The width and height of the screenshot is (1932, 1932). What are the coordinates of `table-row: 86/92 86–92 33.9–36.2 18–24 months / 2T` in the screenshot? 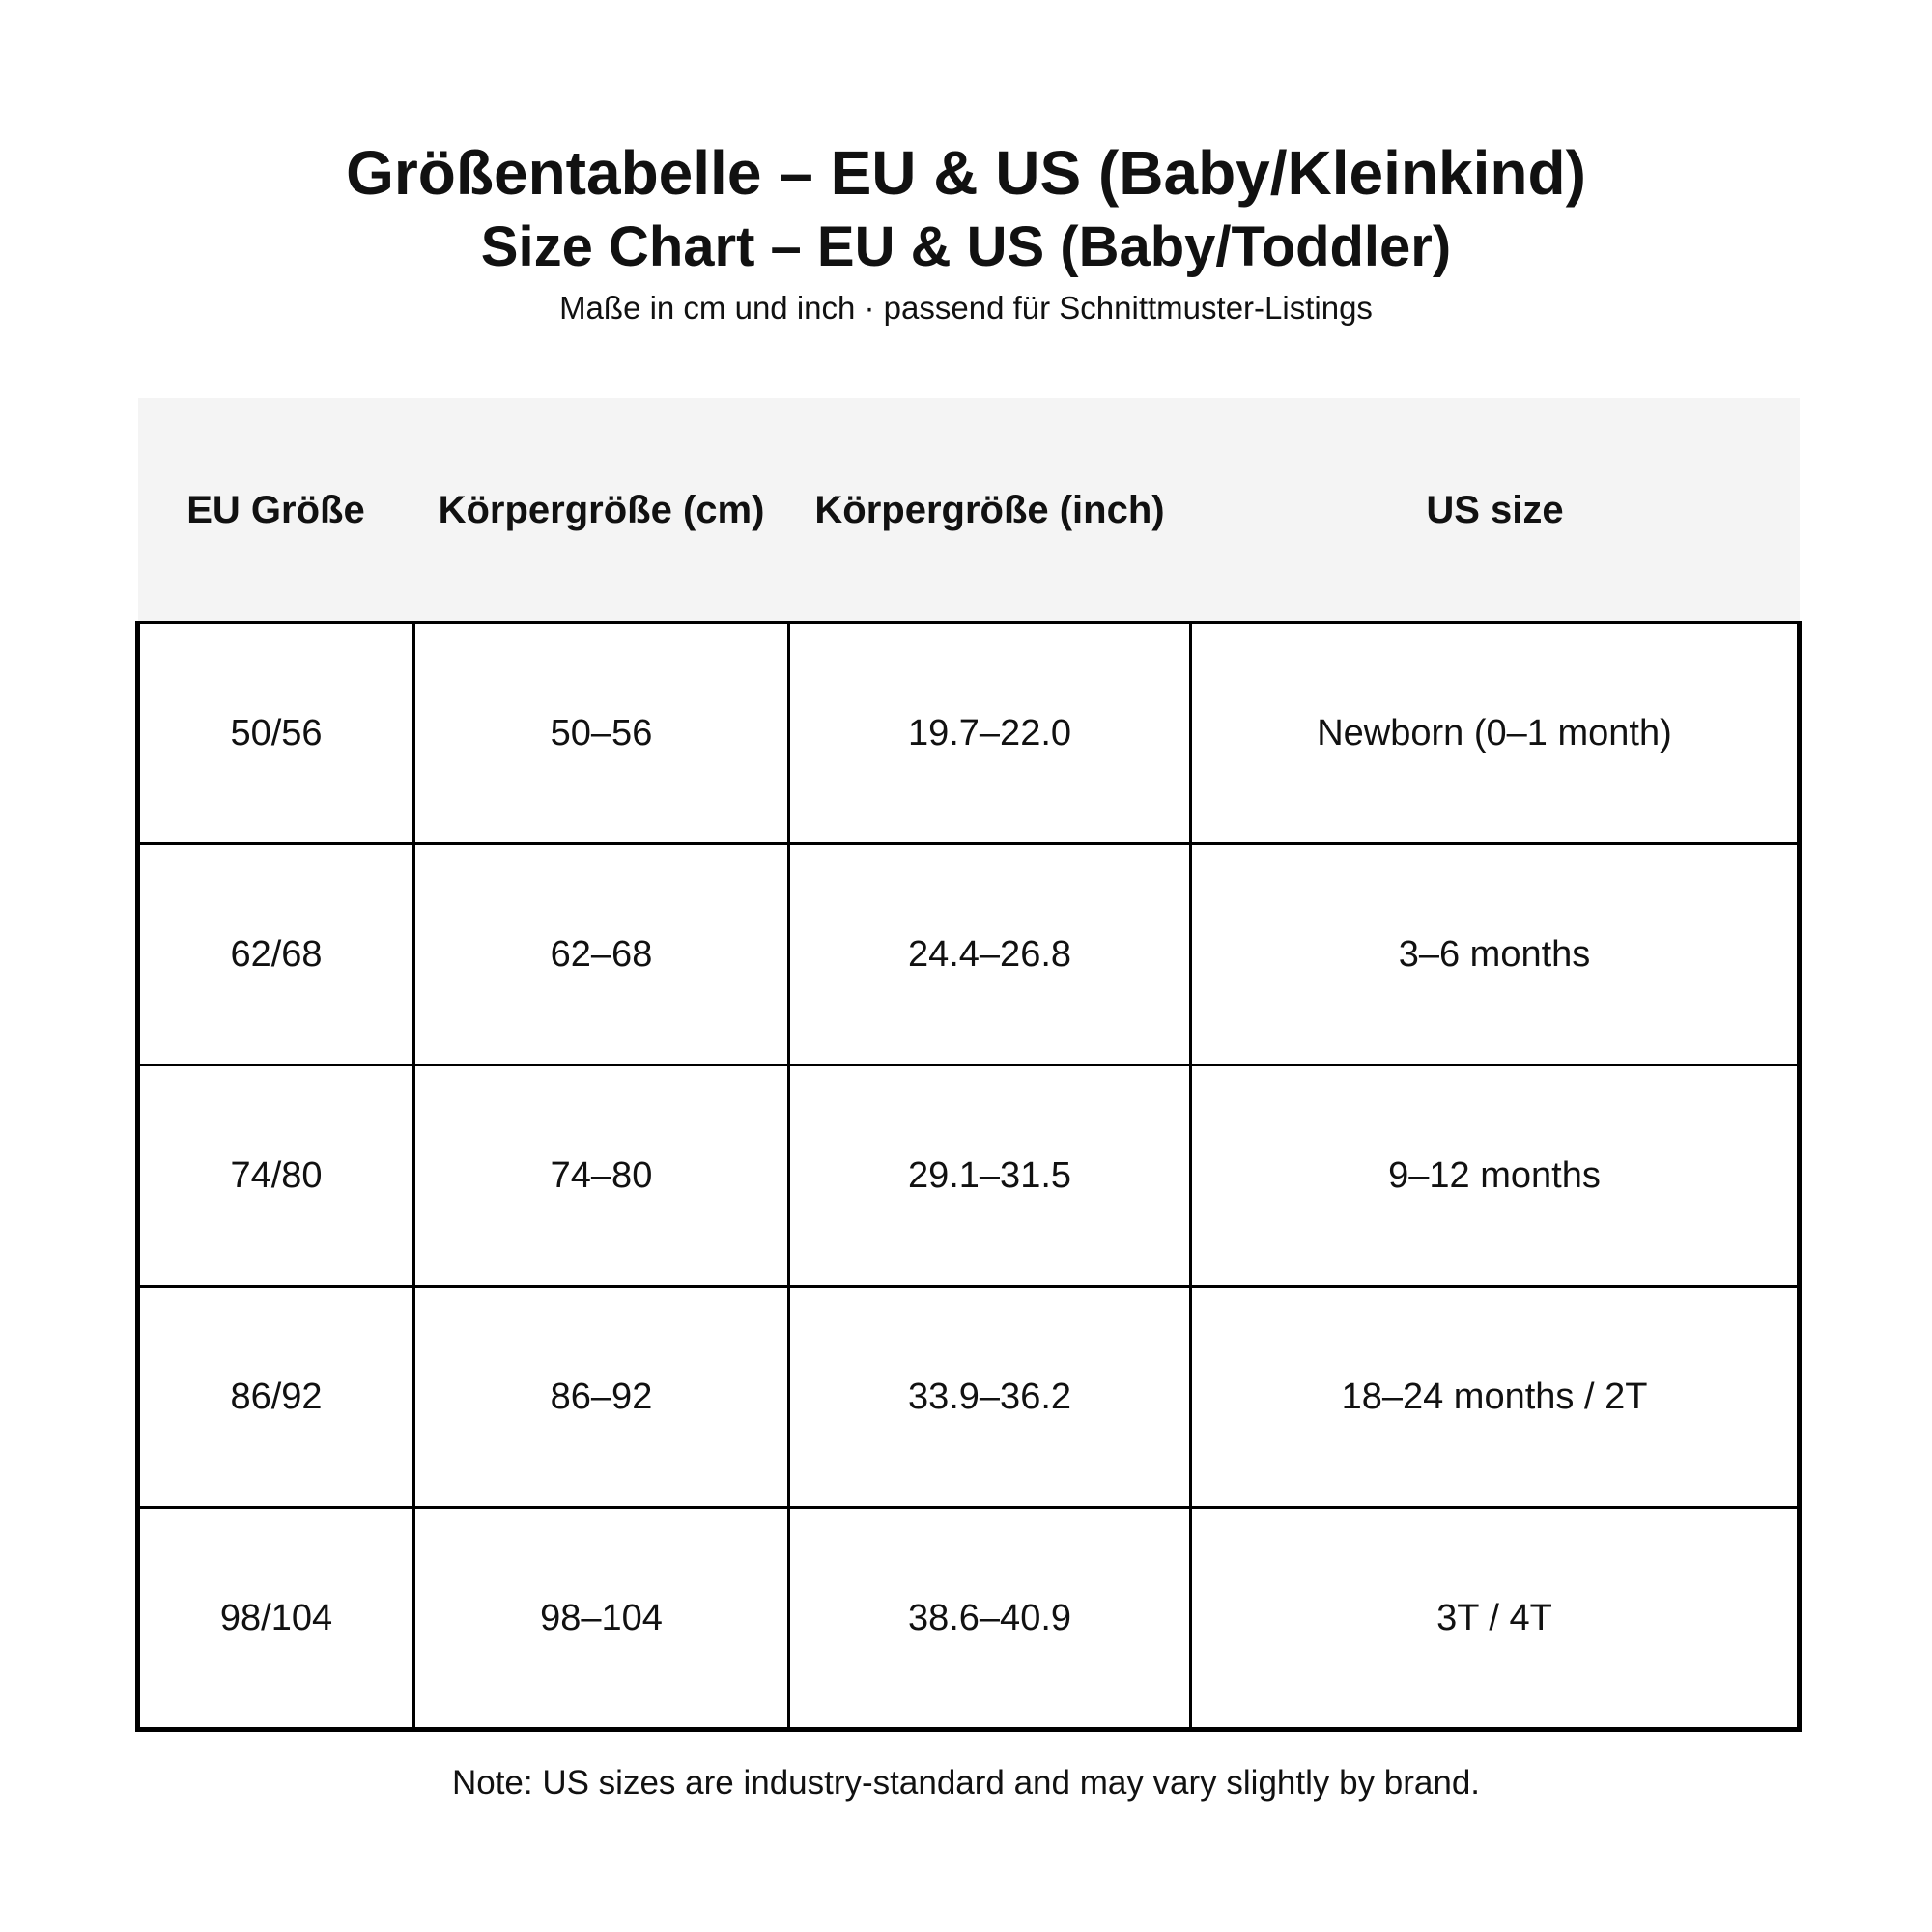 It's located at (968, 1397).